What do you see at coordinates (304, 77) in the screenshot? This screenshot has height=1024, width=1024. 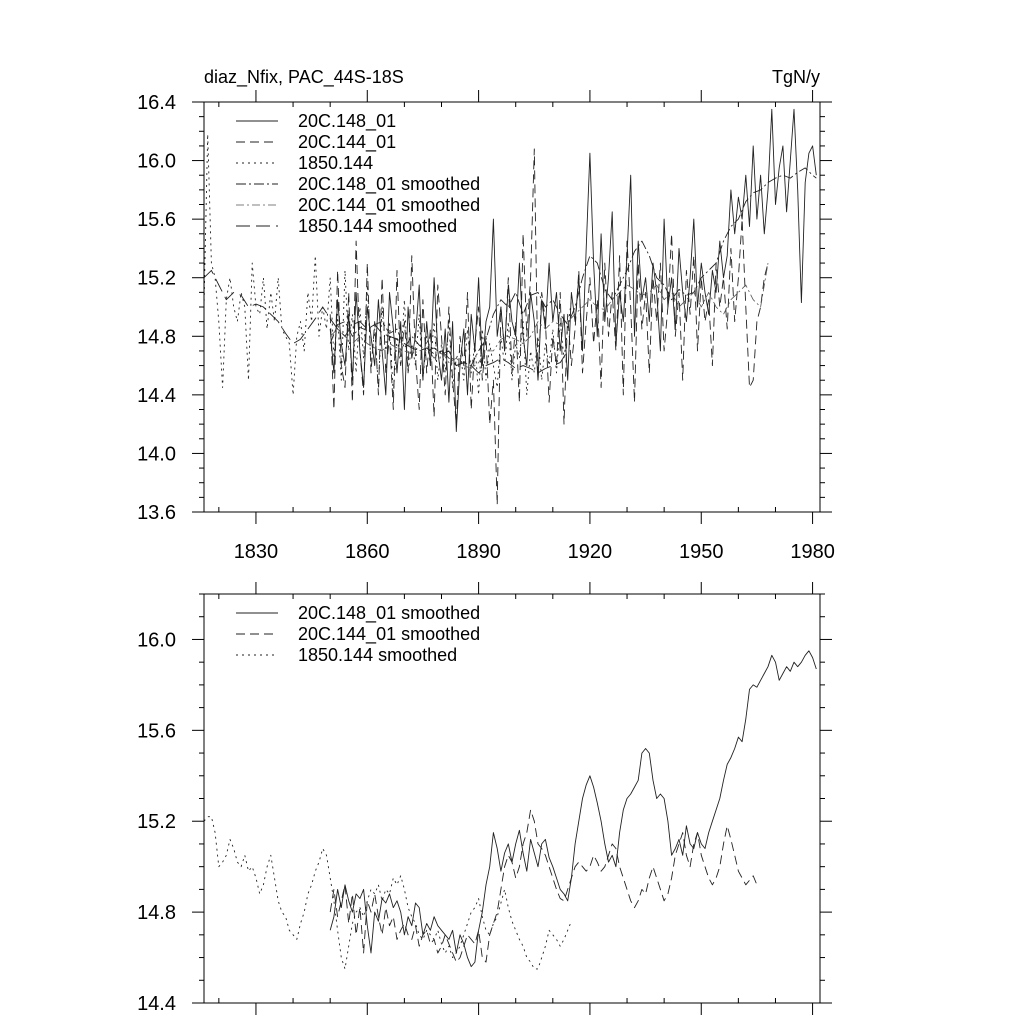 I see `chart-title: diaz_Nfix, PAC_44S-18S` at bounding box center [304, 77].